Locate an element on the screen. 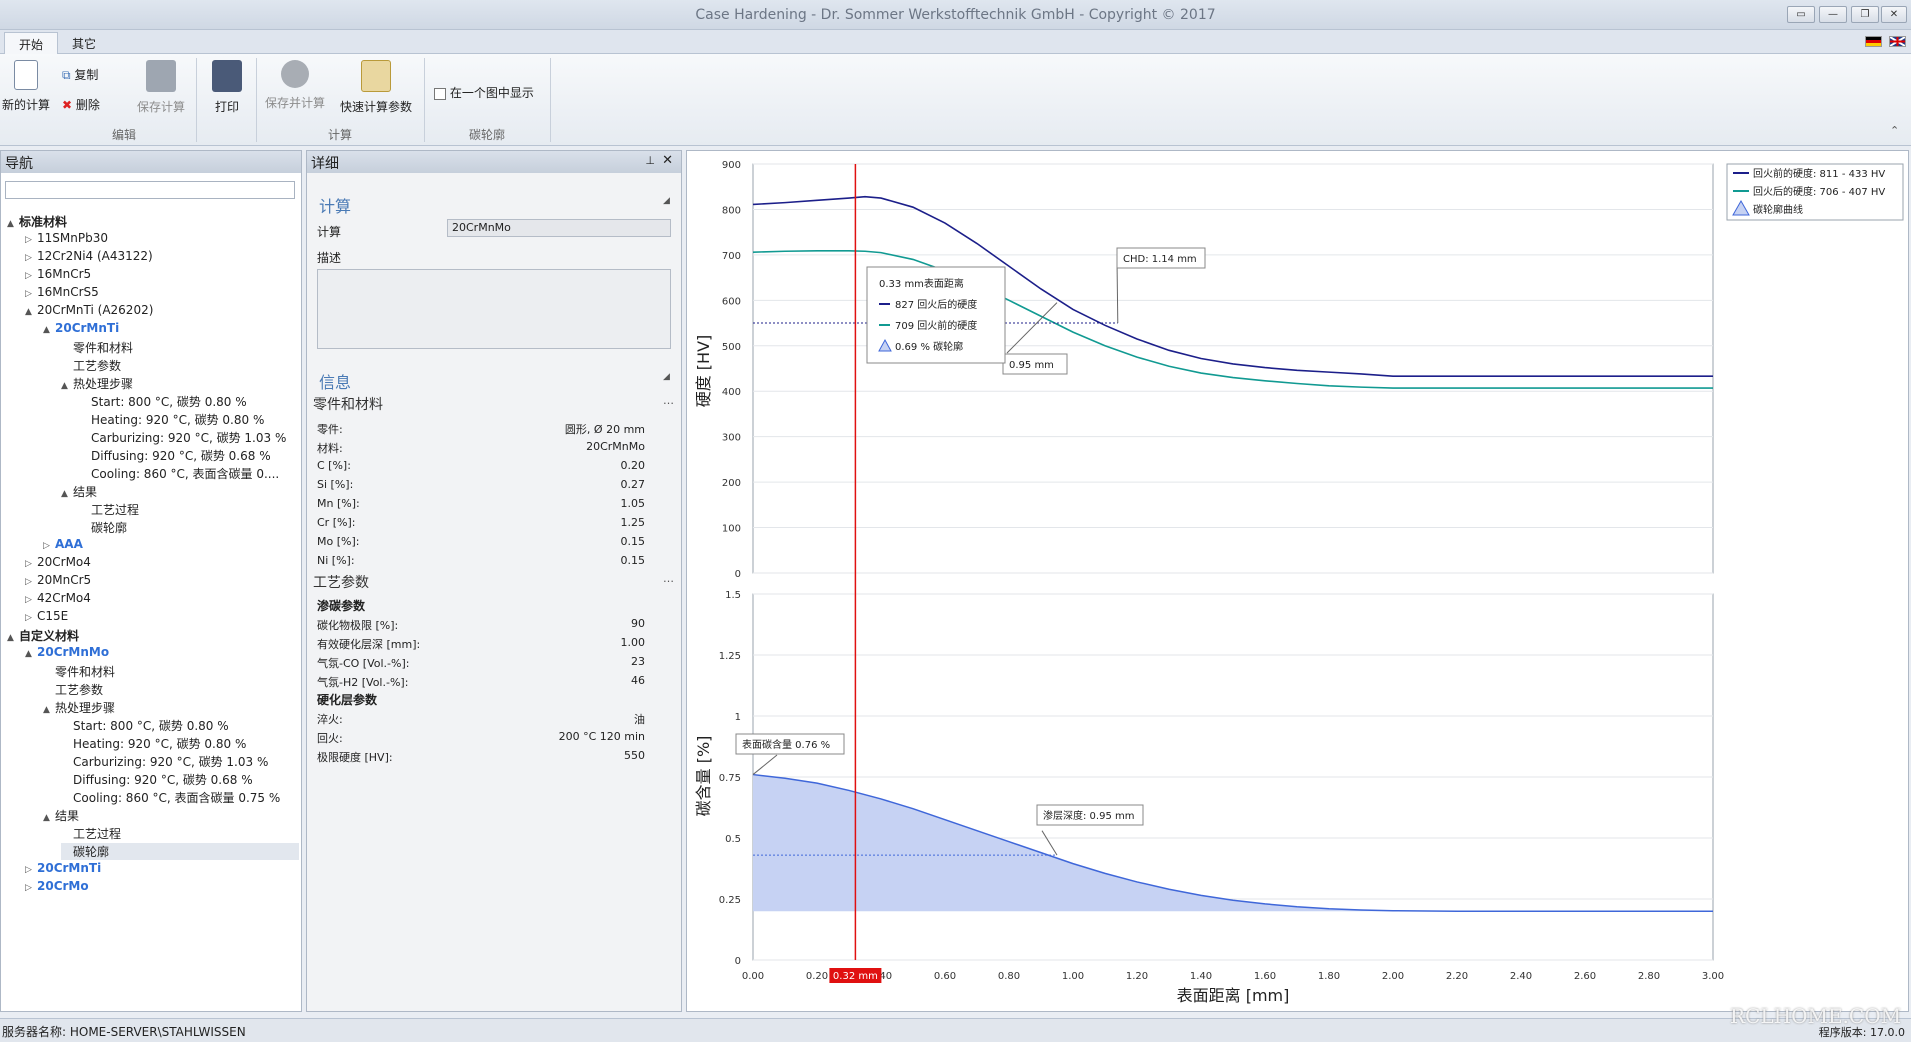 The height and width of the screenshot is (1042, 1911). nav-tree-item: ▷ 20CrMo is located at coordinates (57, 886).